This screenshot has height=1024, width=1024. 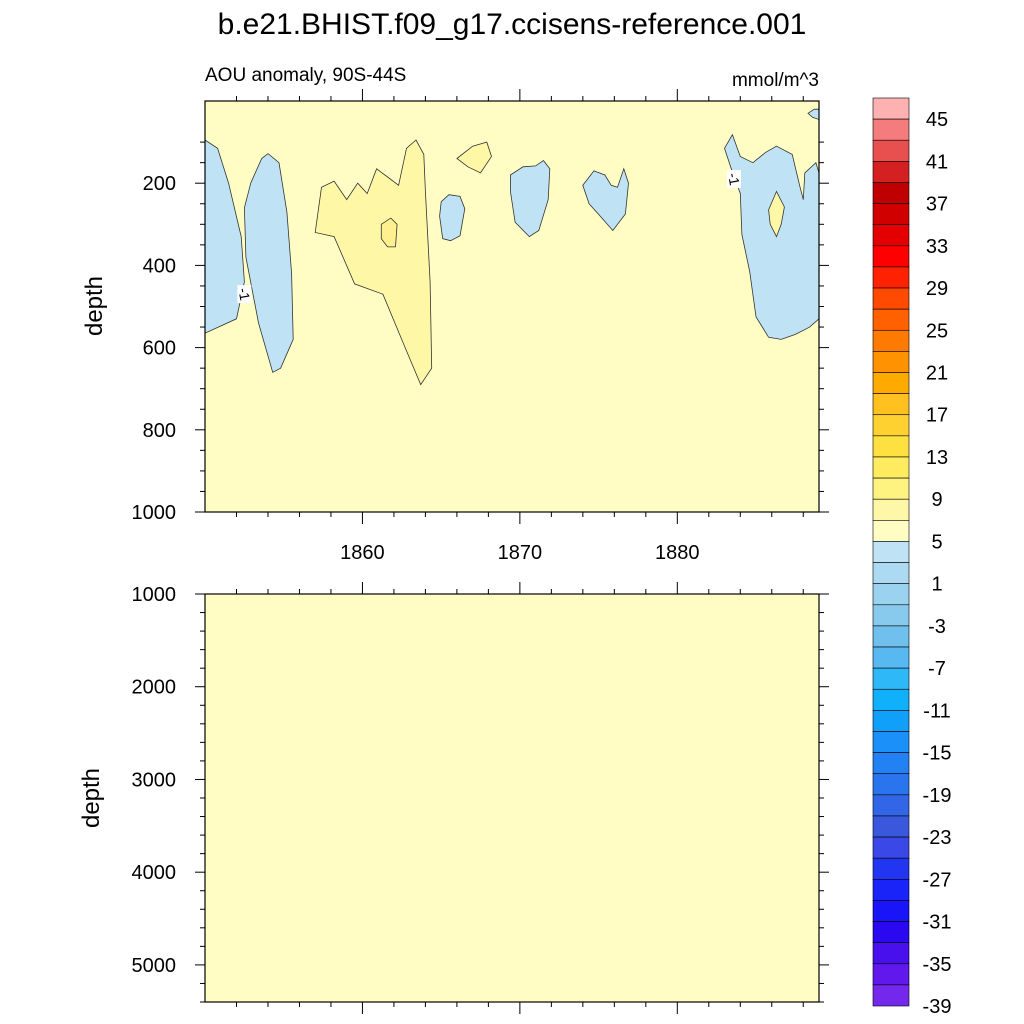 I want to click on upper-y-tick-label: 400, so click(x=159, y=266).